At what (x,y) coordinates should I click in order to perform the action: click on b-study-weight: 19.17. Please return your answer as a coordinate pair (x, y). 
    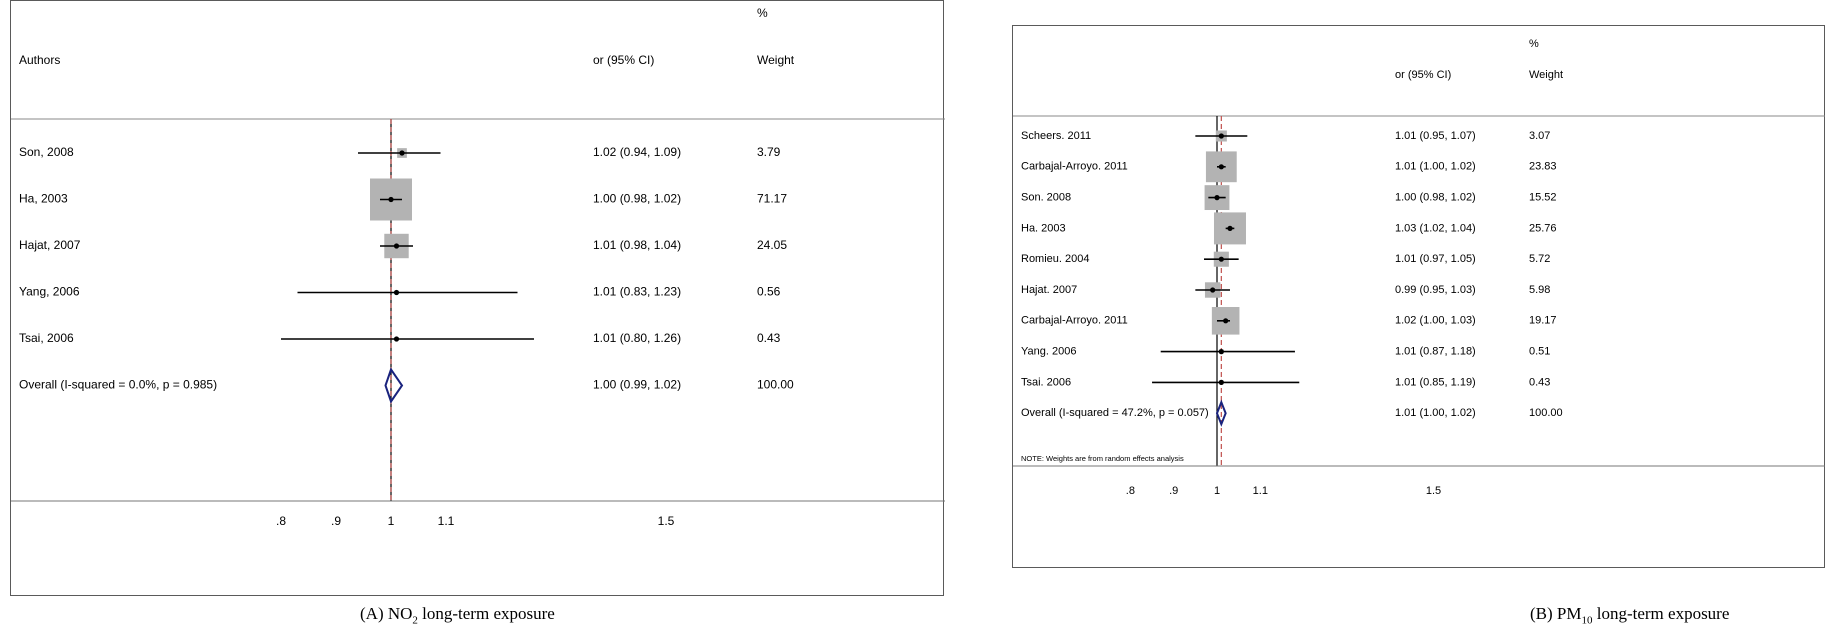
    Looking at the image, I should click on (1543, 321).